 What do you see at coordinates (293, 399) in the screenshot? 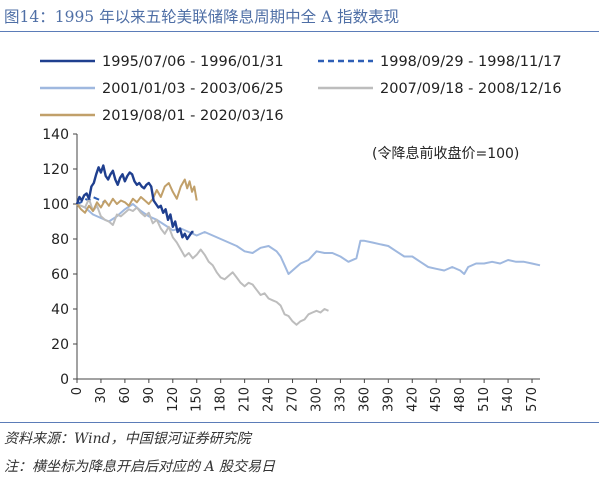
I see `x-tick-label: 270` at bounding box center [293, 399].